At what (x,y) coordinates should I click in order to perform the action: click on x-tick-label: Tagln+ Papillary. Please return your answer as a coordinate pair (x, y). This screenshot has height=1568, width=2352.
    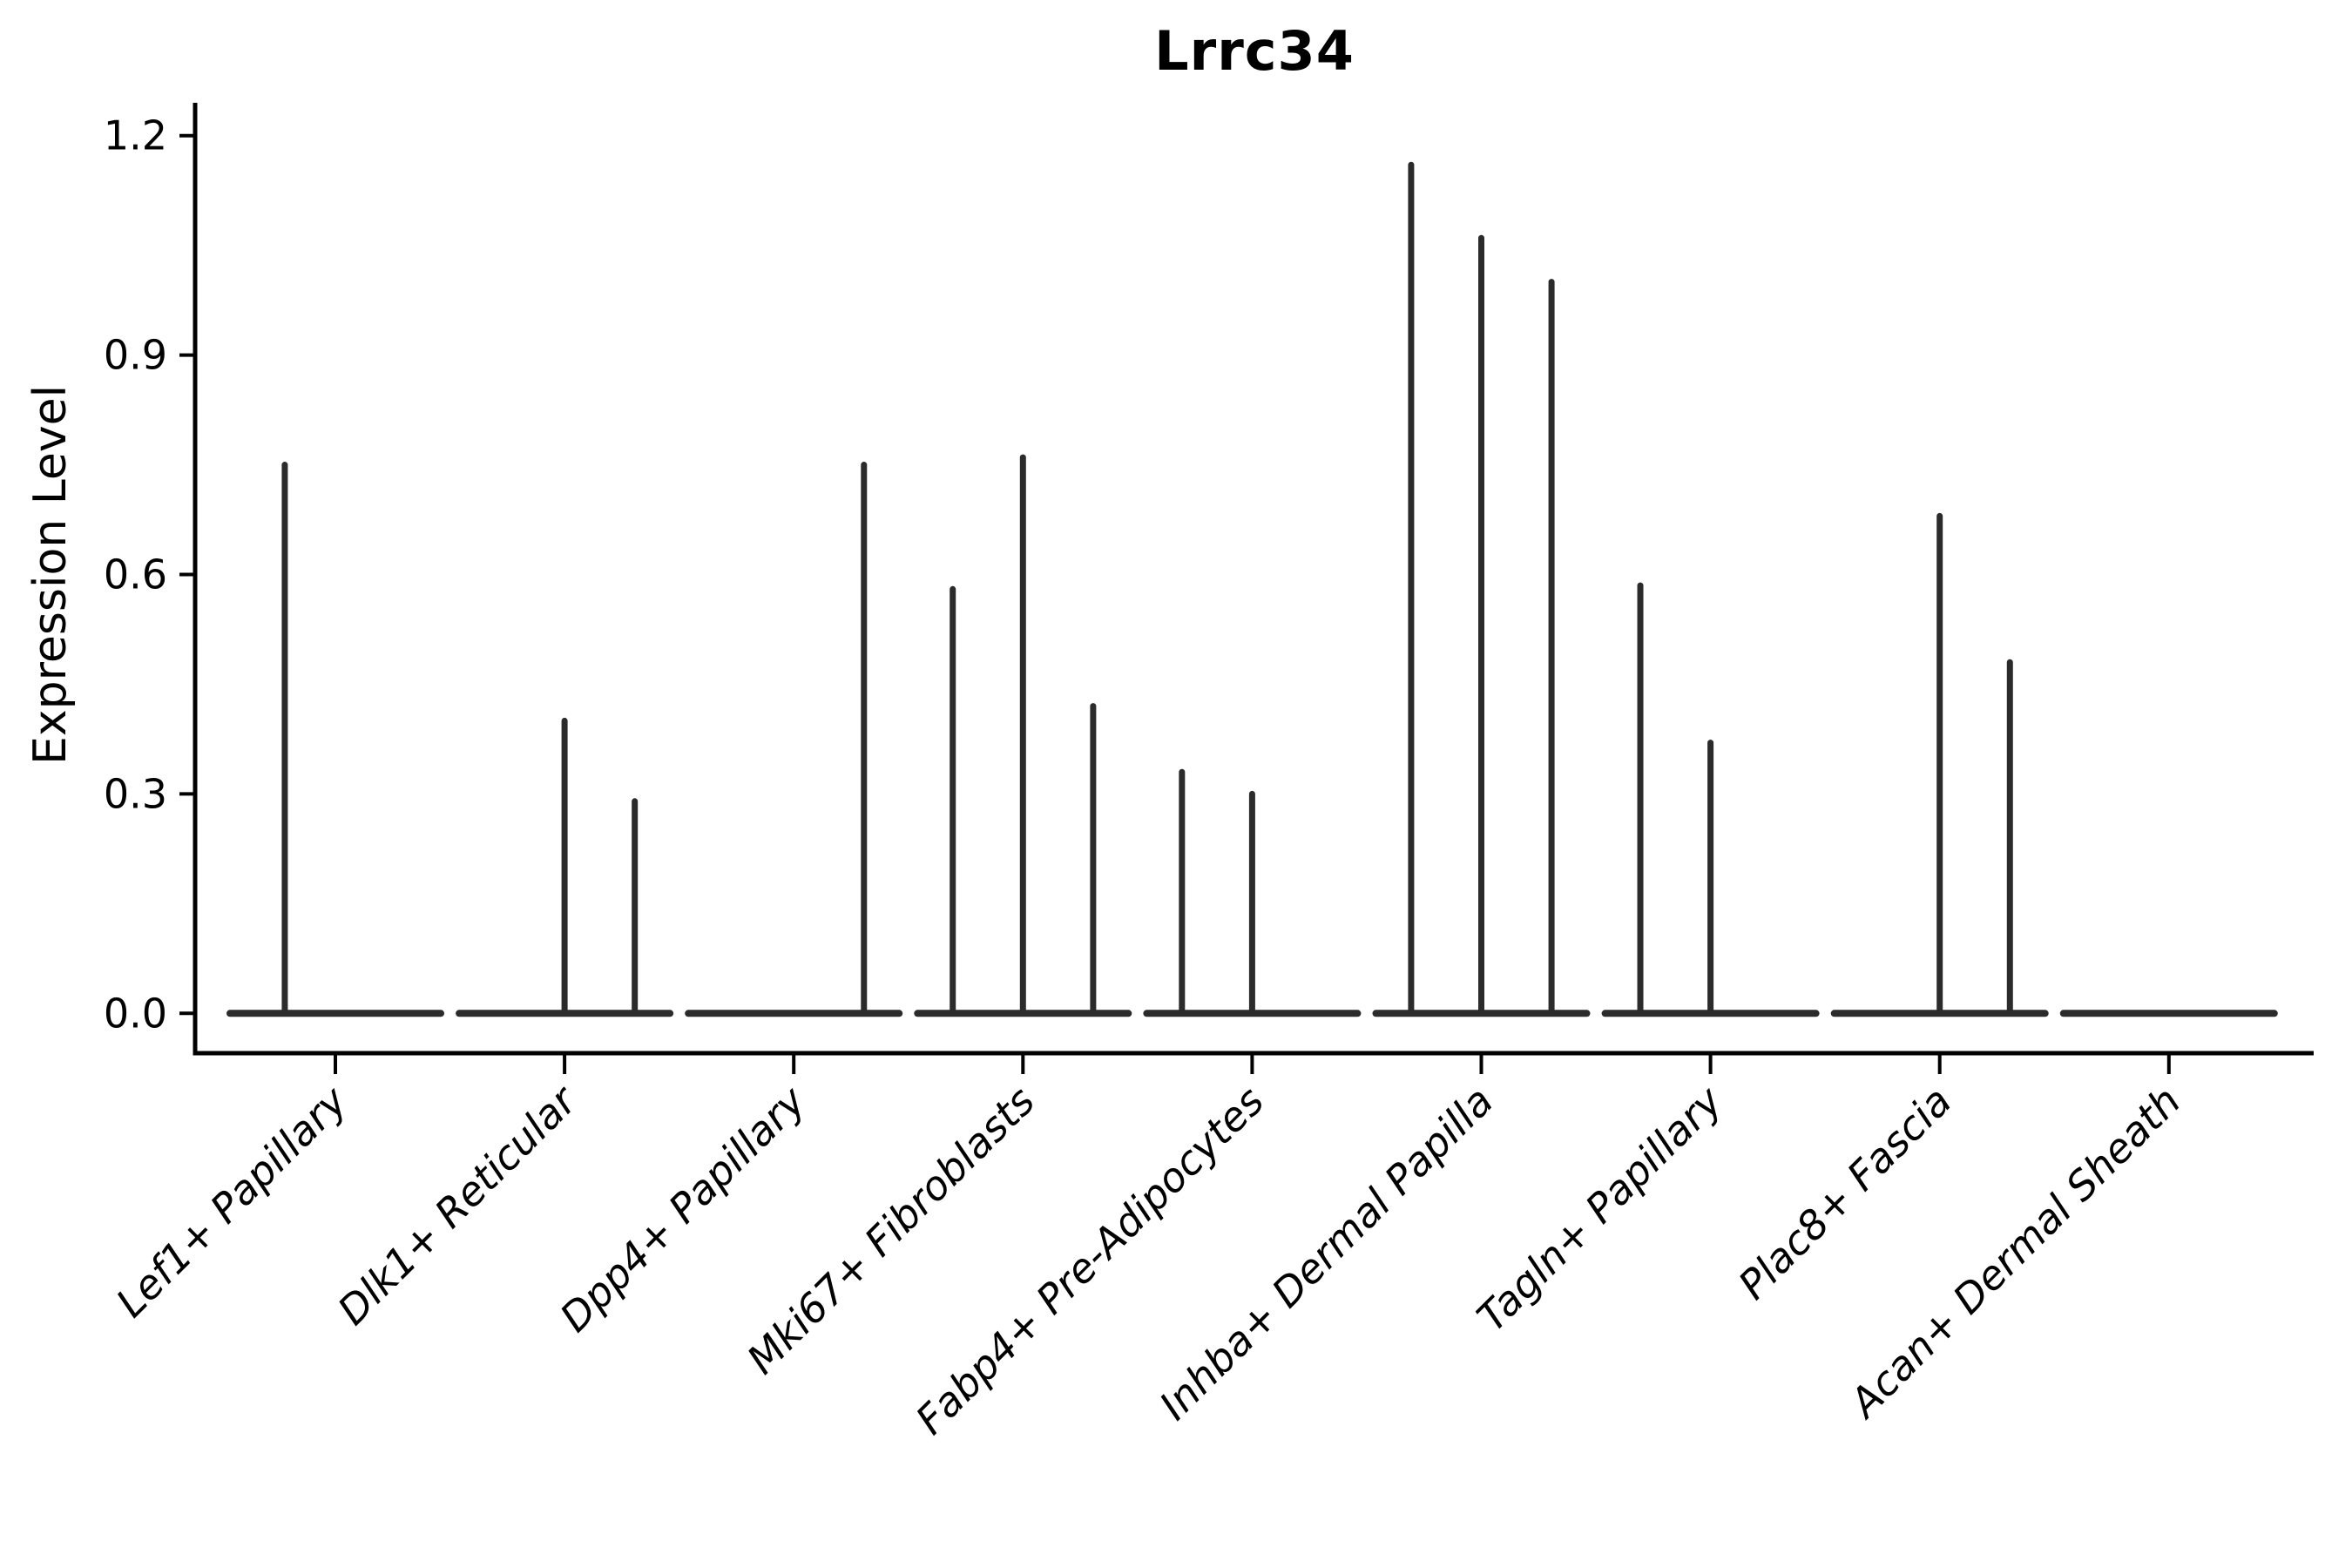
    Looking at the image, I should click on (1600, 1209).